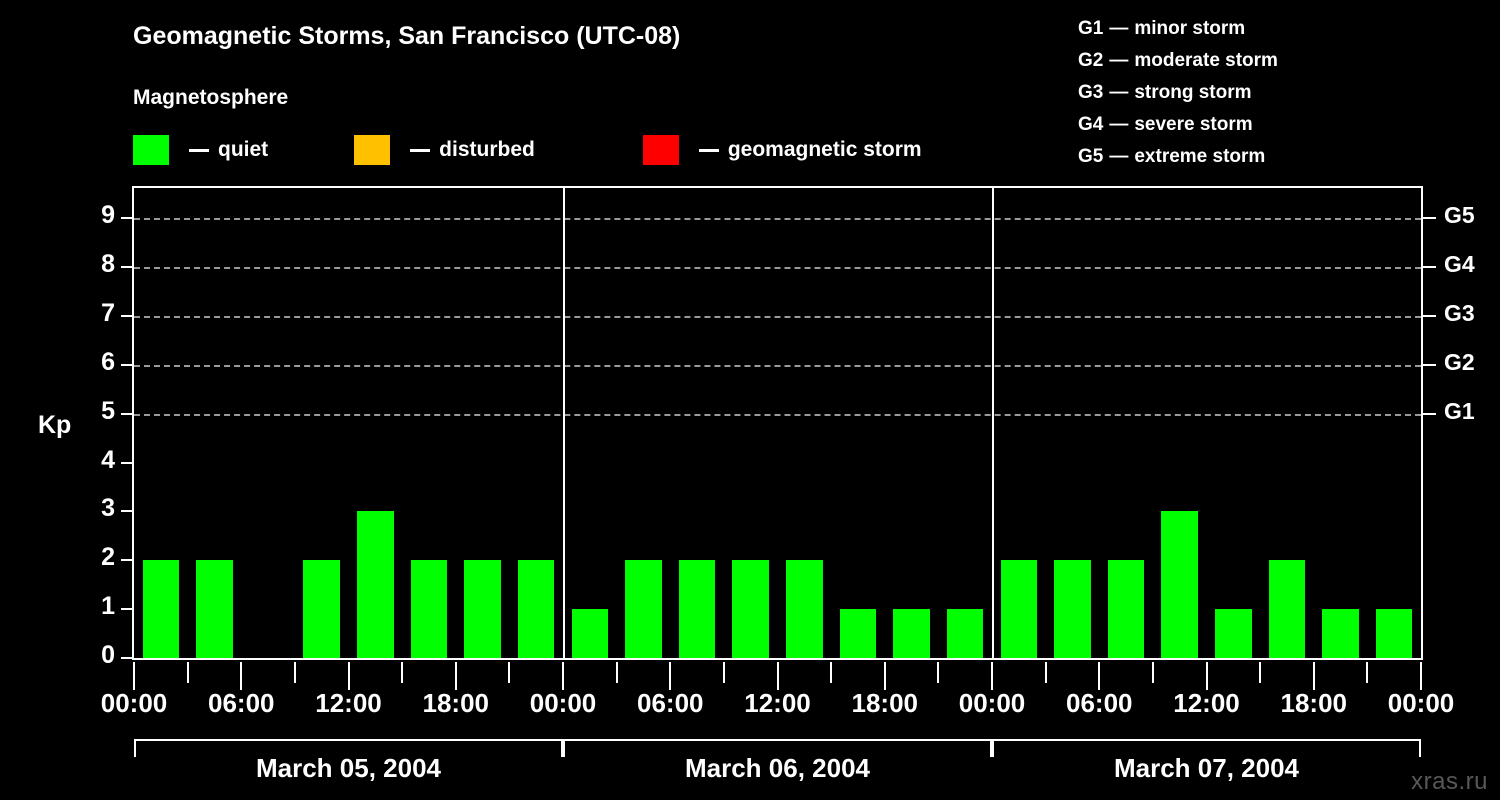 Image resolution: width=1500 pixels, height=800 pixels. What do you see at coordinates (108, 361) in the screenshot?
I see `y-axis-tick-label: 6` at bounding box center [108, 361].